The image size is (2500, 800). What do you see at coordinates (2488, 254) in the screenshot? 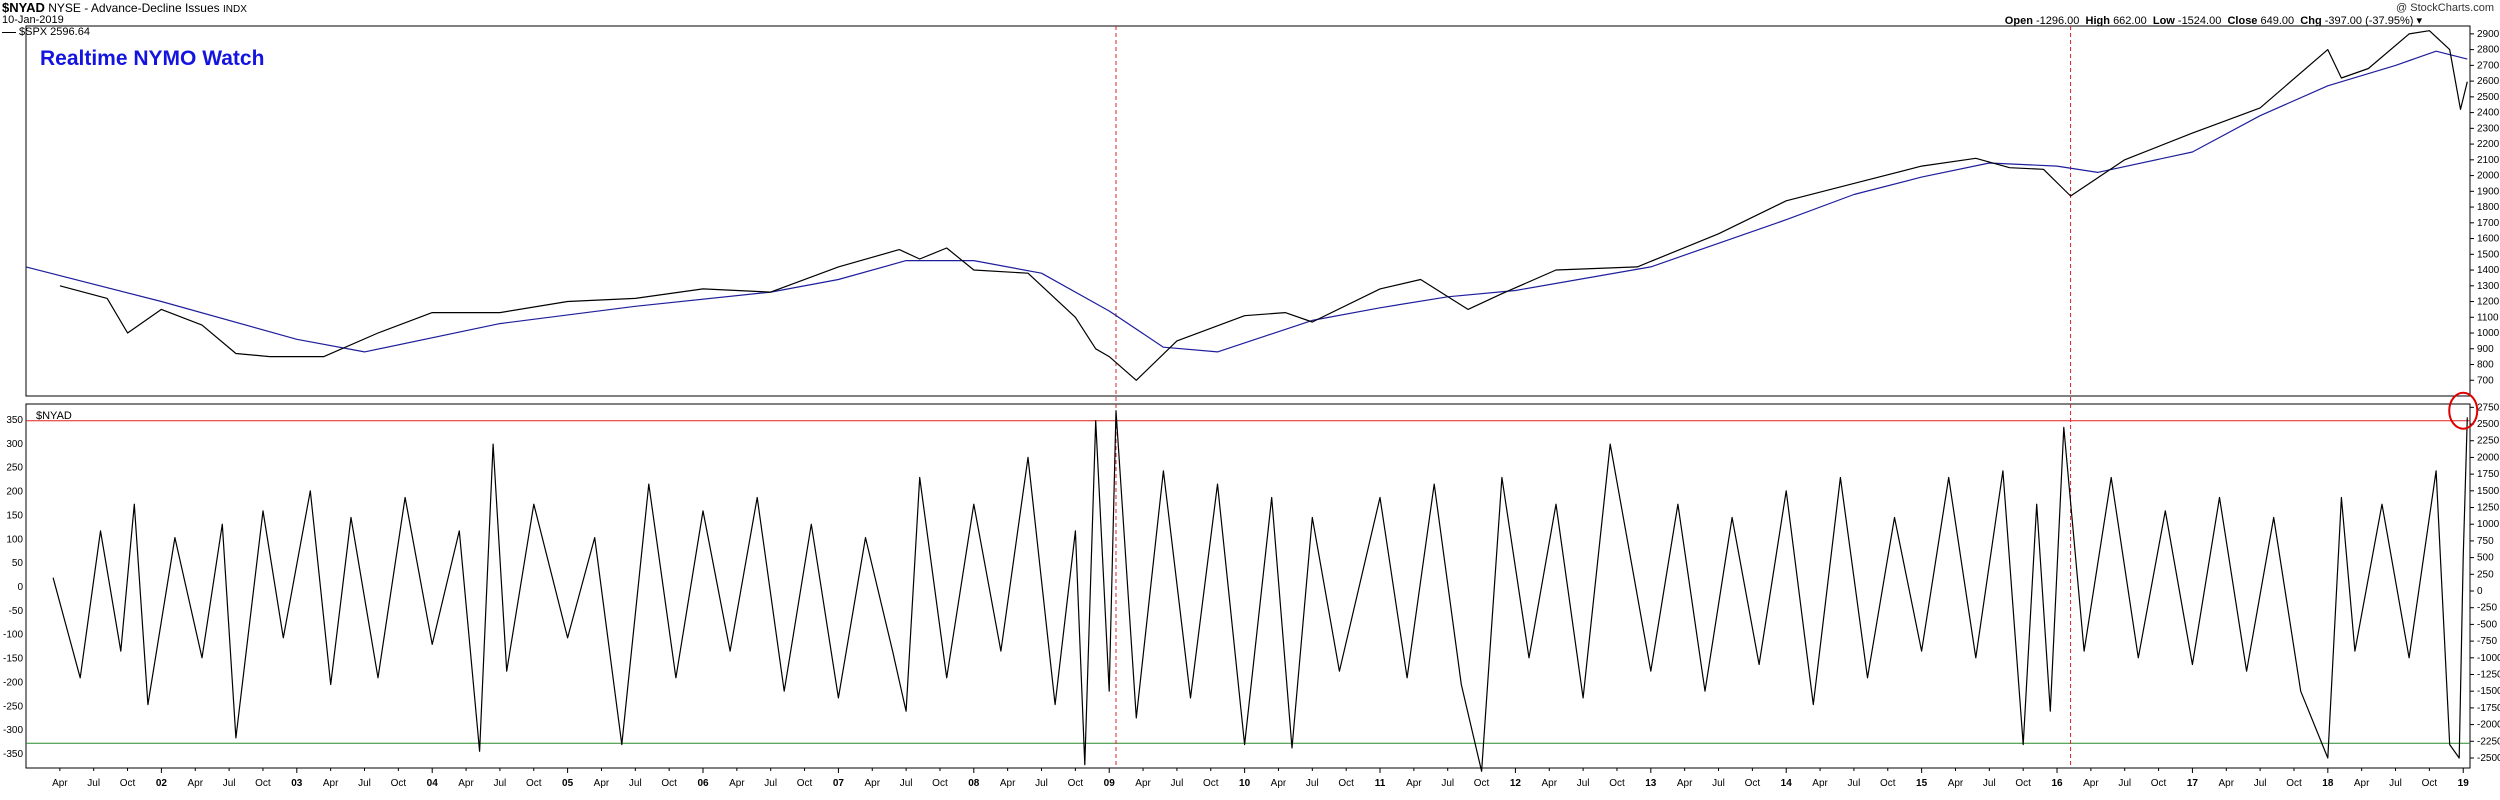
I see `upper-y-tick-label: 1500` at bounding box center [2488, 254].